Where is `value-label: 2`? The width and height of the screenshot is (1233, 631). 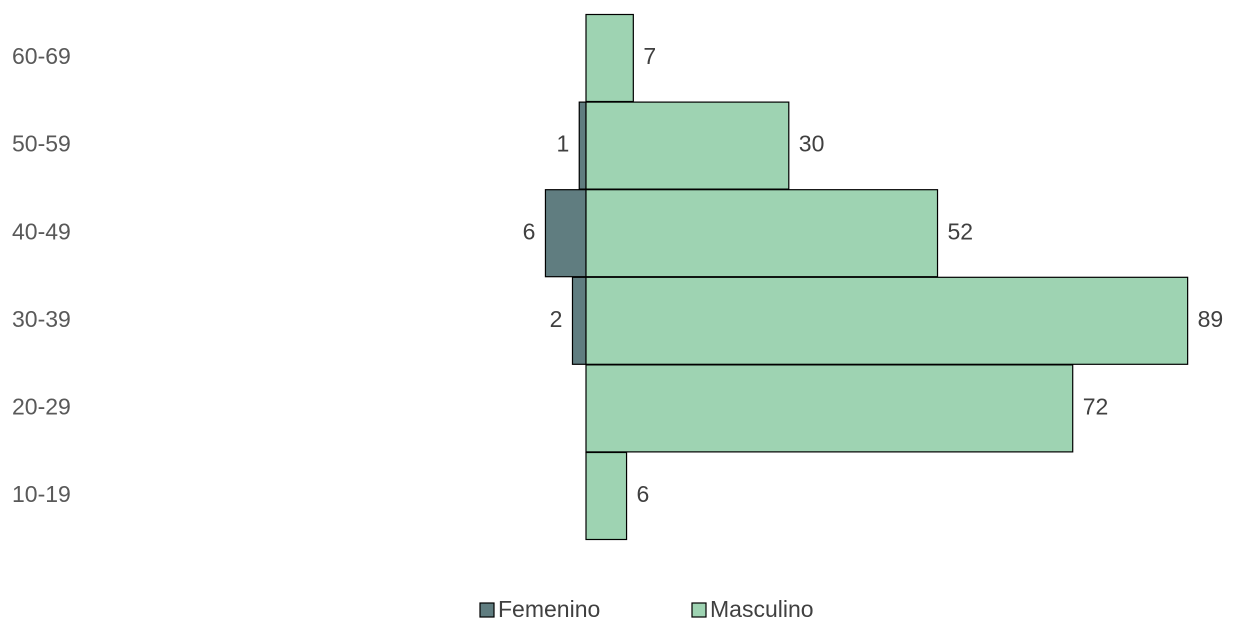 value-label: 2 is located at coordinates (556, 319).